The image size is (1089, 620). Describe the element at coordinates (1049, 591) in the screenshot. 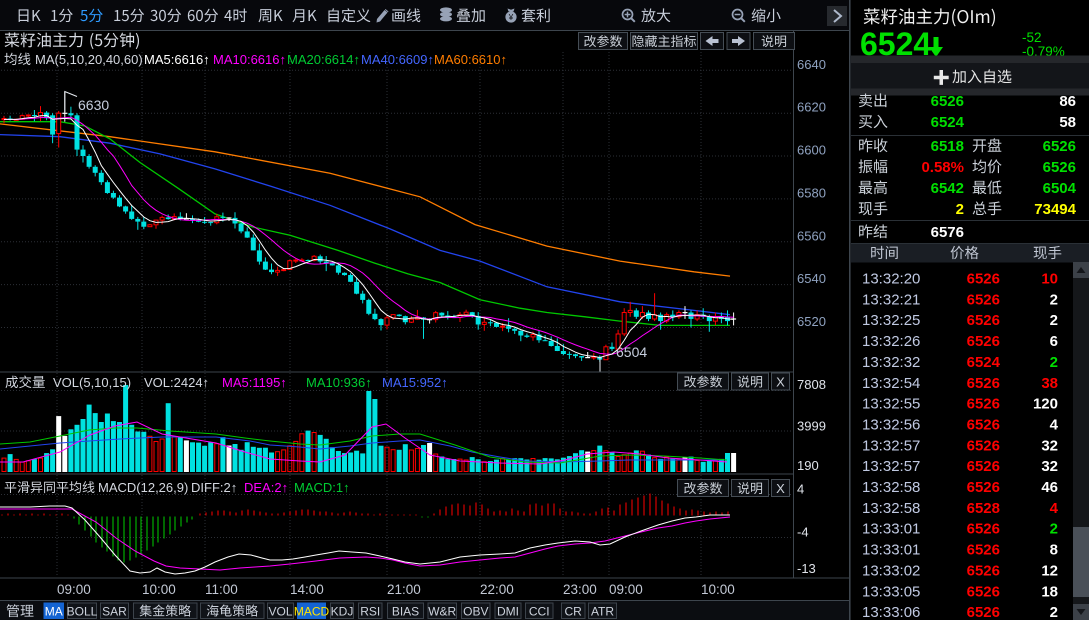

I see `svg-text: 18` at that location.